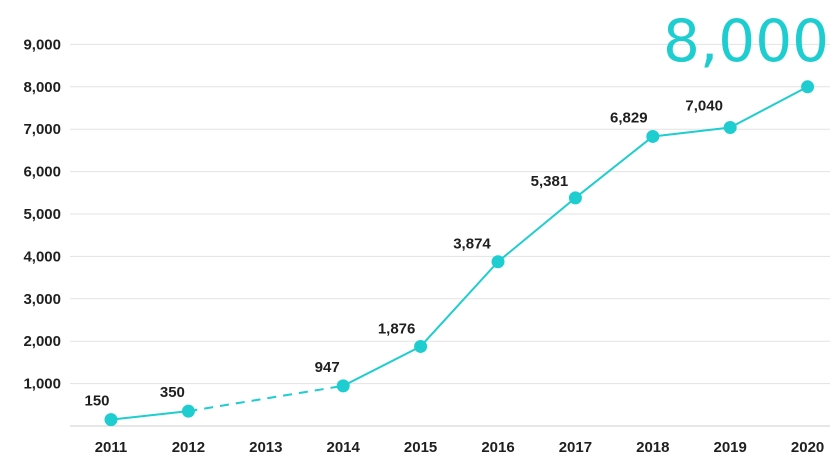 The height and width of the screenshot is (472, 837). Describe the element at coordinates (550, 181) in the screenshot. I see `data-label-2017: 5,381` at that location.